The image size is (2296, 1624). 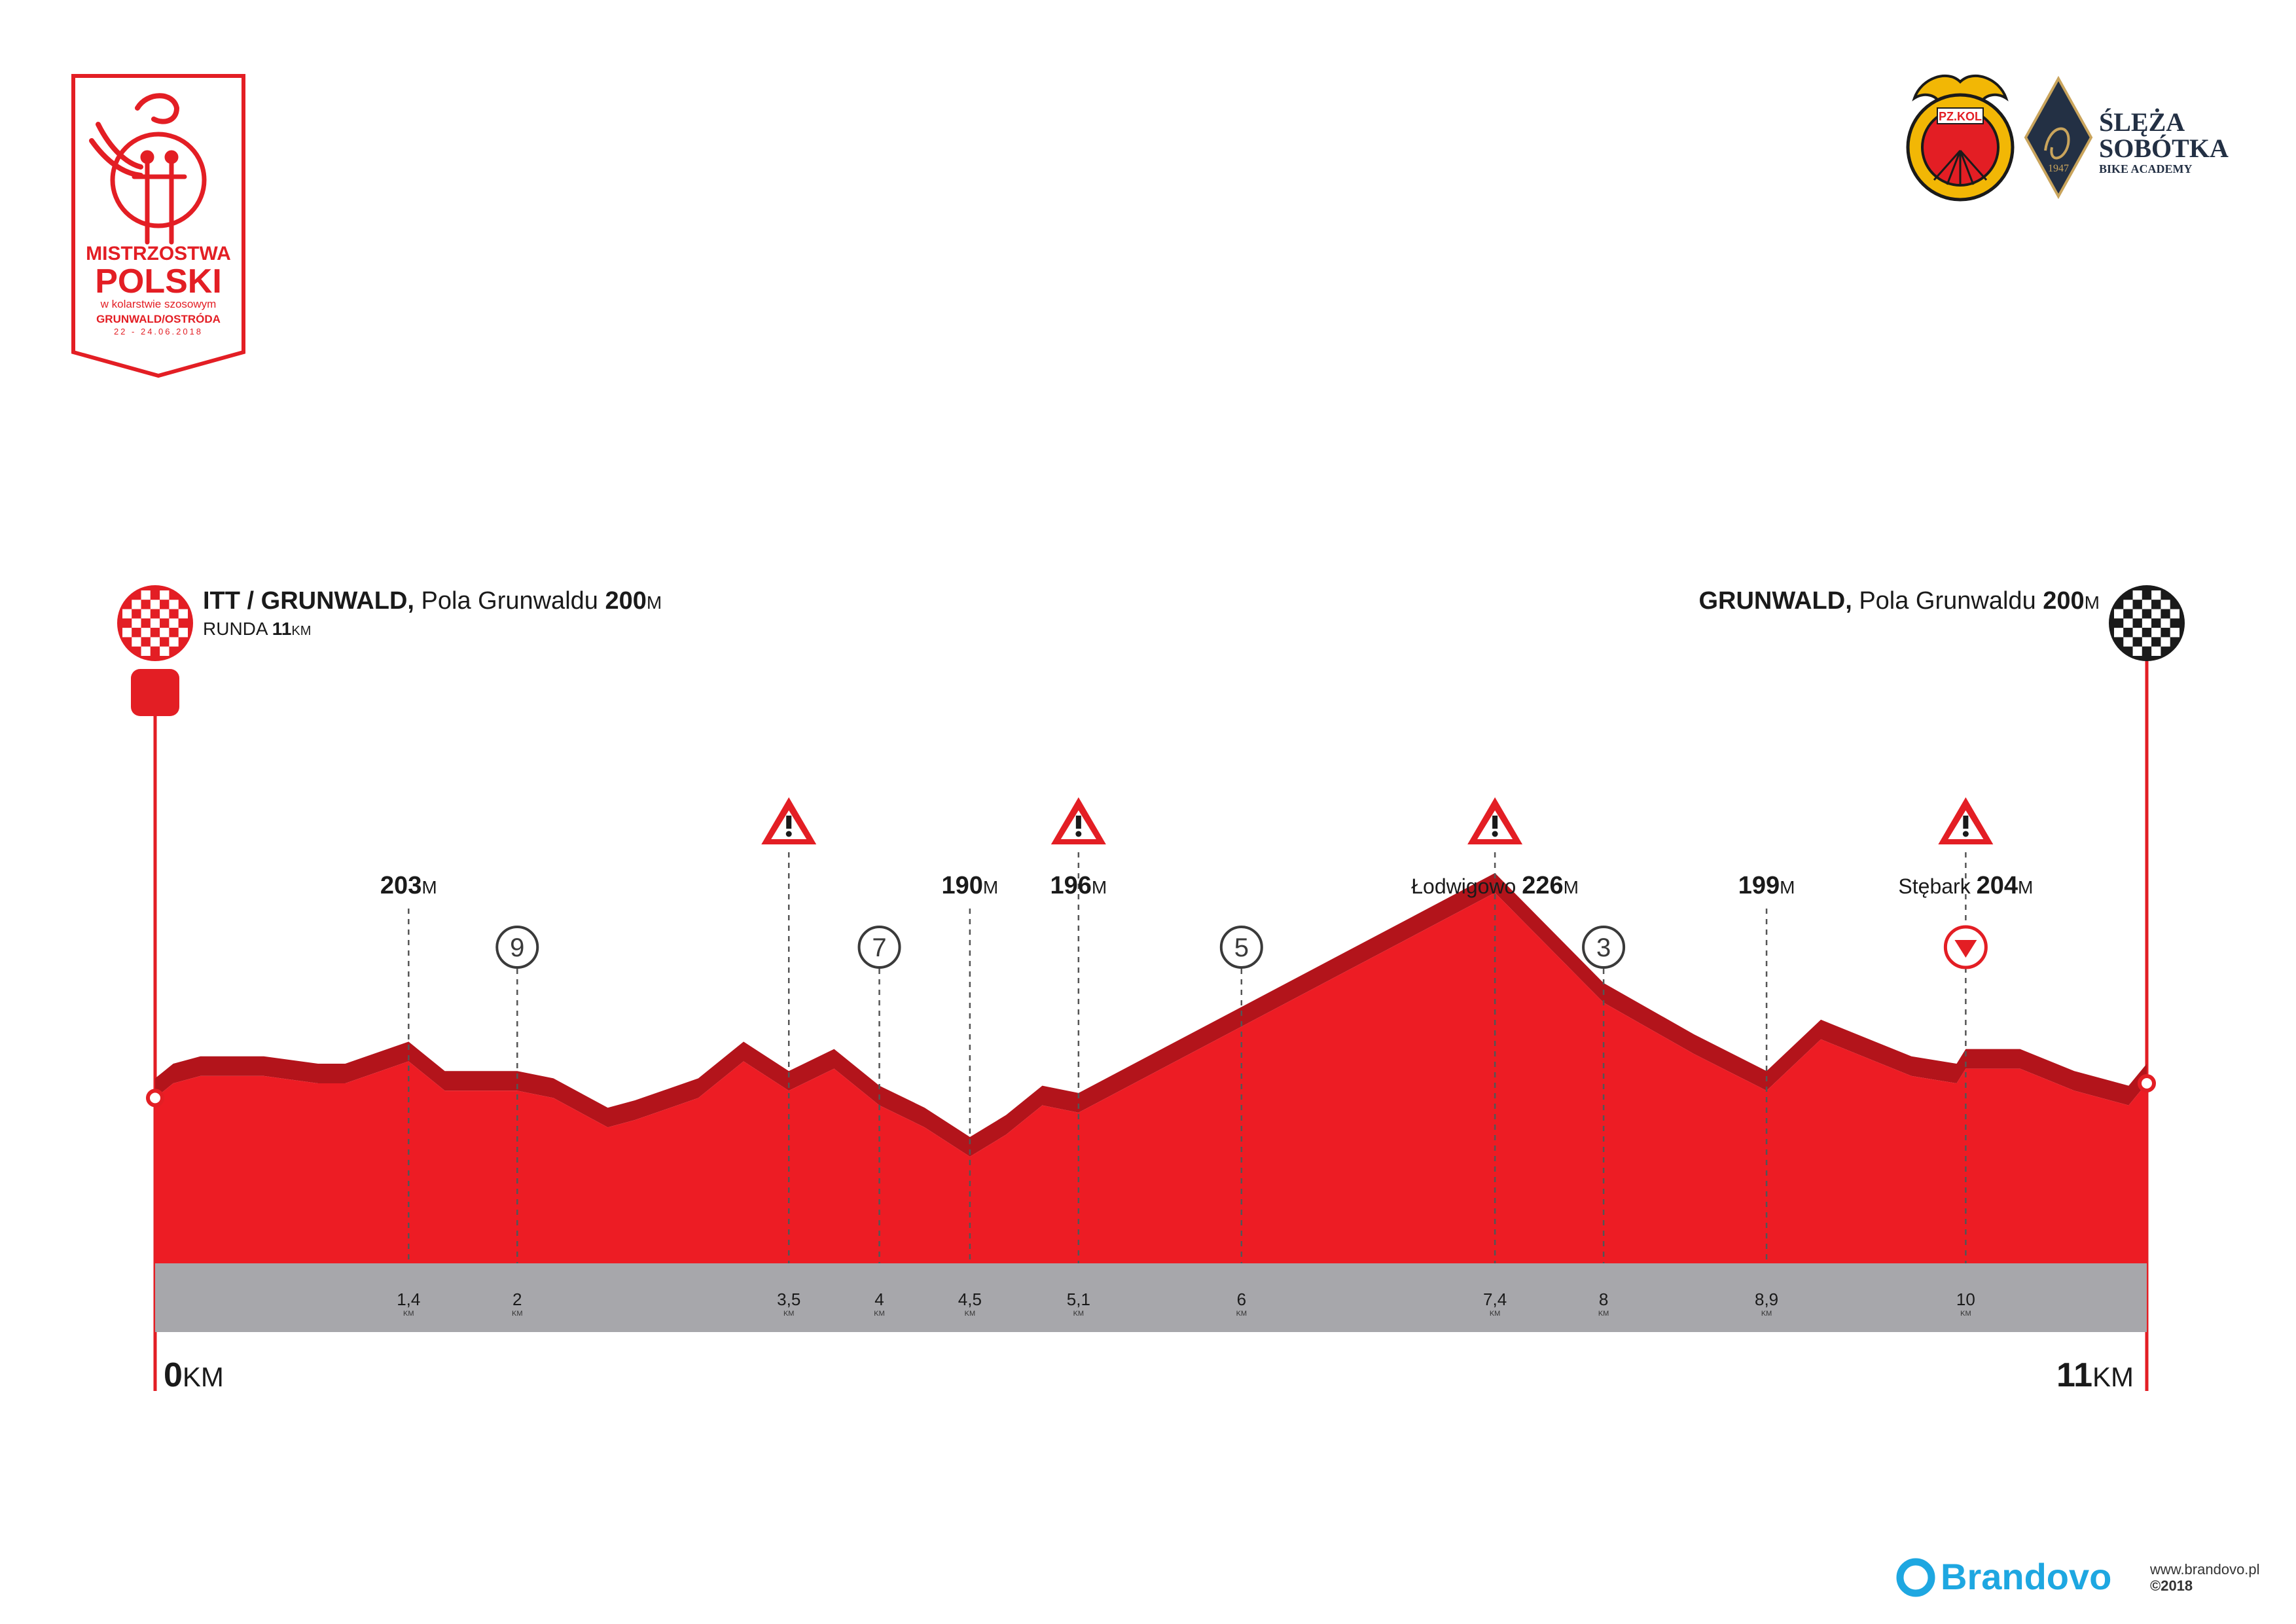 What do you see at coordinates (1078, 1299) in the screenshot?
I see `tick-label: 5,1` at bounding box center [1078, 1299].